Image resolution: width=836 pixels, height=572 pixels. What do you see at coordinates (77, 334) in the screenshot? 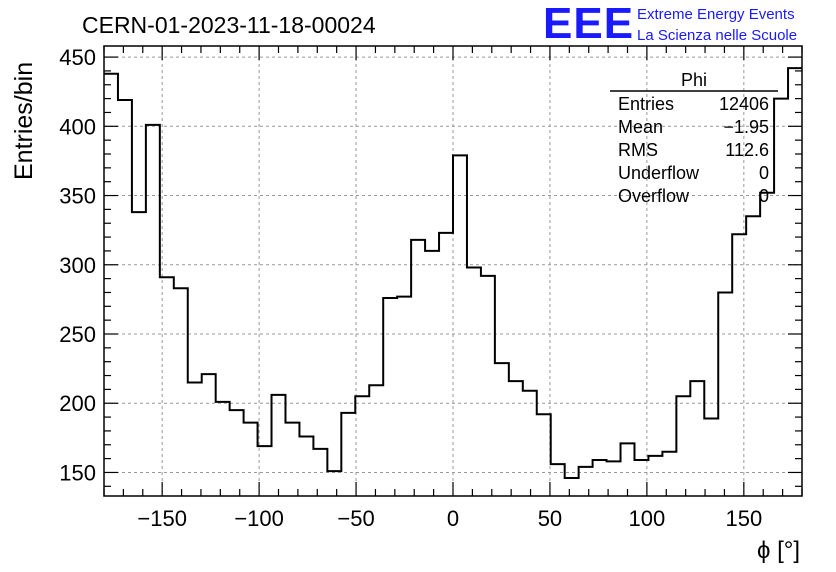
I see `y-tick-label: 250` at bounding box center [77, 334].